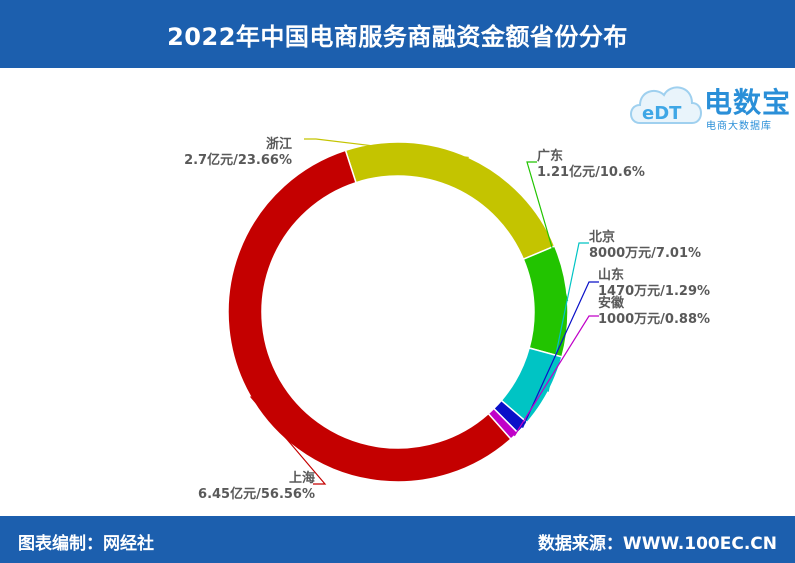  What do you see at coordinates (591, 172) in the screenshot?
I see `value-label-广东: 1.21亿元/10.6%` at bounding box center [591, 172].